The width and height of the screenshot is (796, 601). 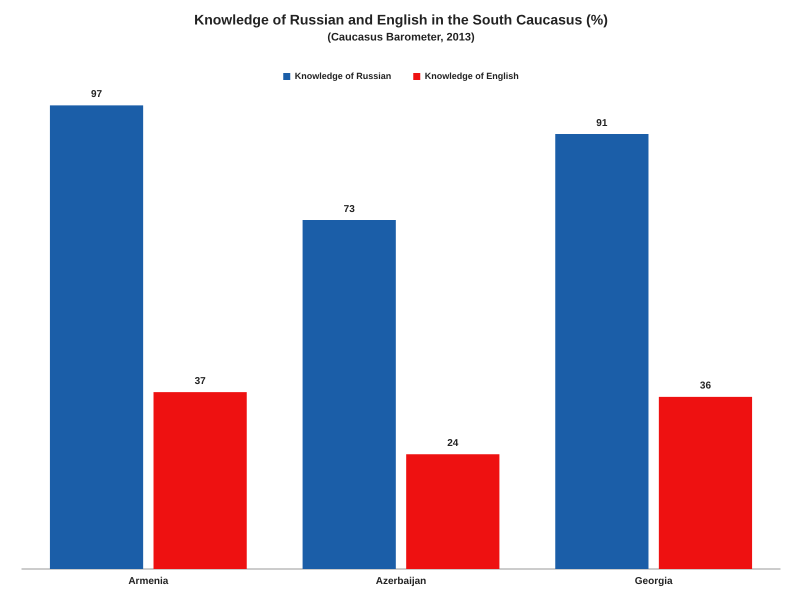 What do you see at coordinates (471, 75) in the screenshot?
I see `legend-label: Knowledge of English` at bounding box center [471, 75].